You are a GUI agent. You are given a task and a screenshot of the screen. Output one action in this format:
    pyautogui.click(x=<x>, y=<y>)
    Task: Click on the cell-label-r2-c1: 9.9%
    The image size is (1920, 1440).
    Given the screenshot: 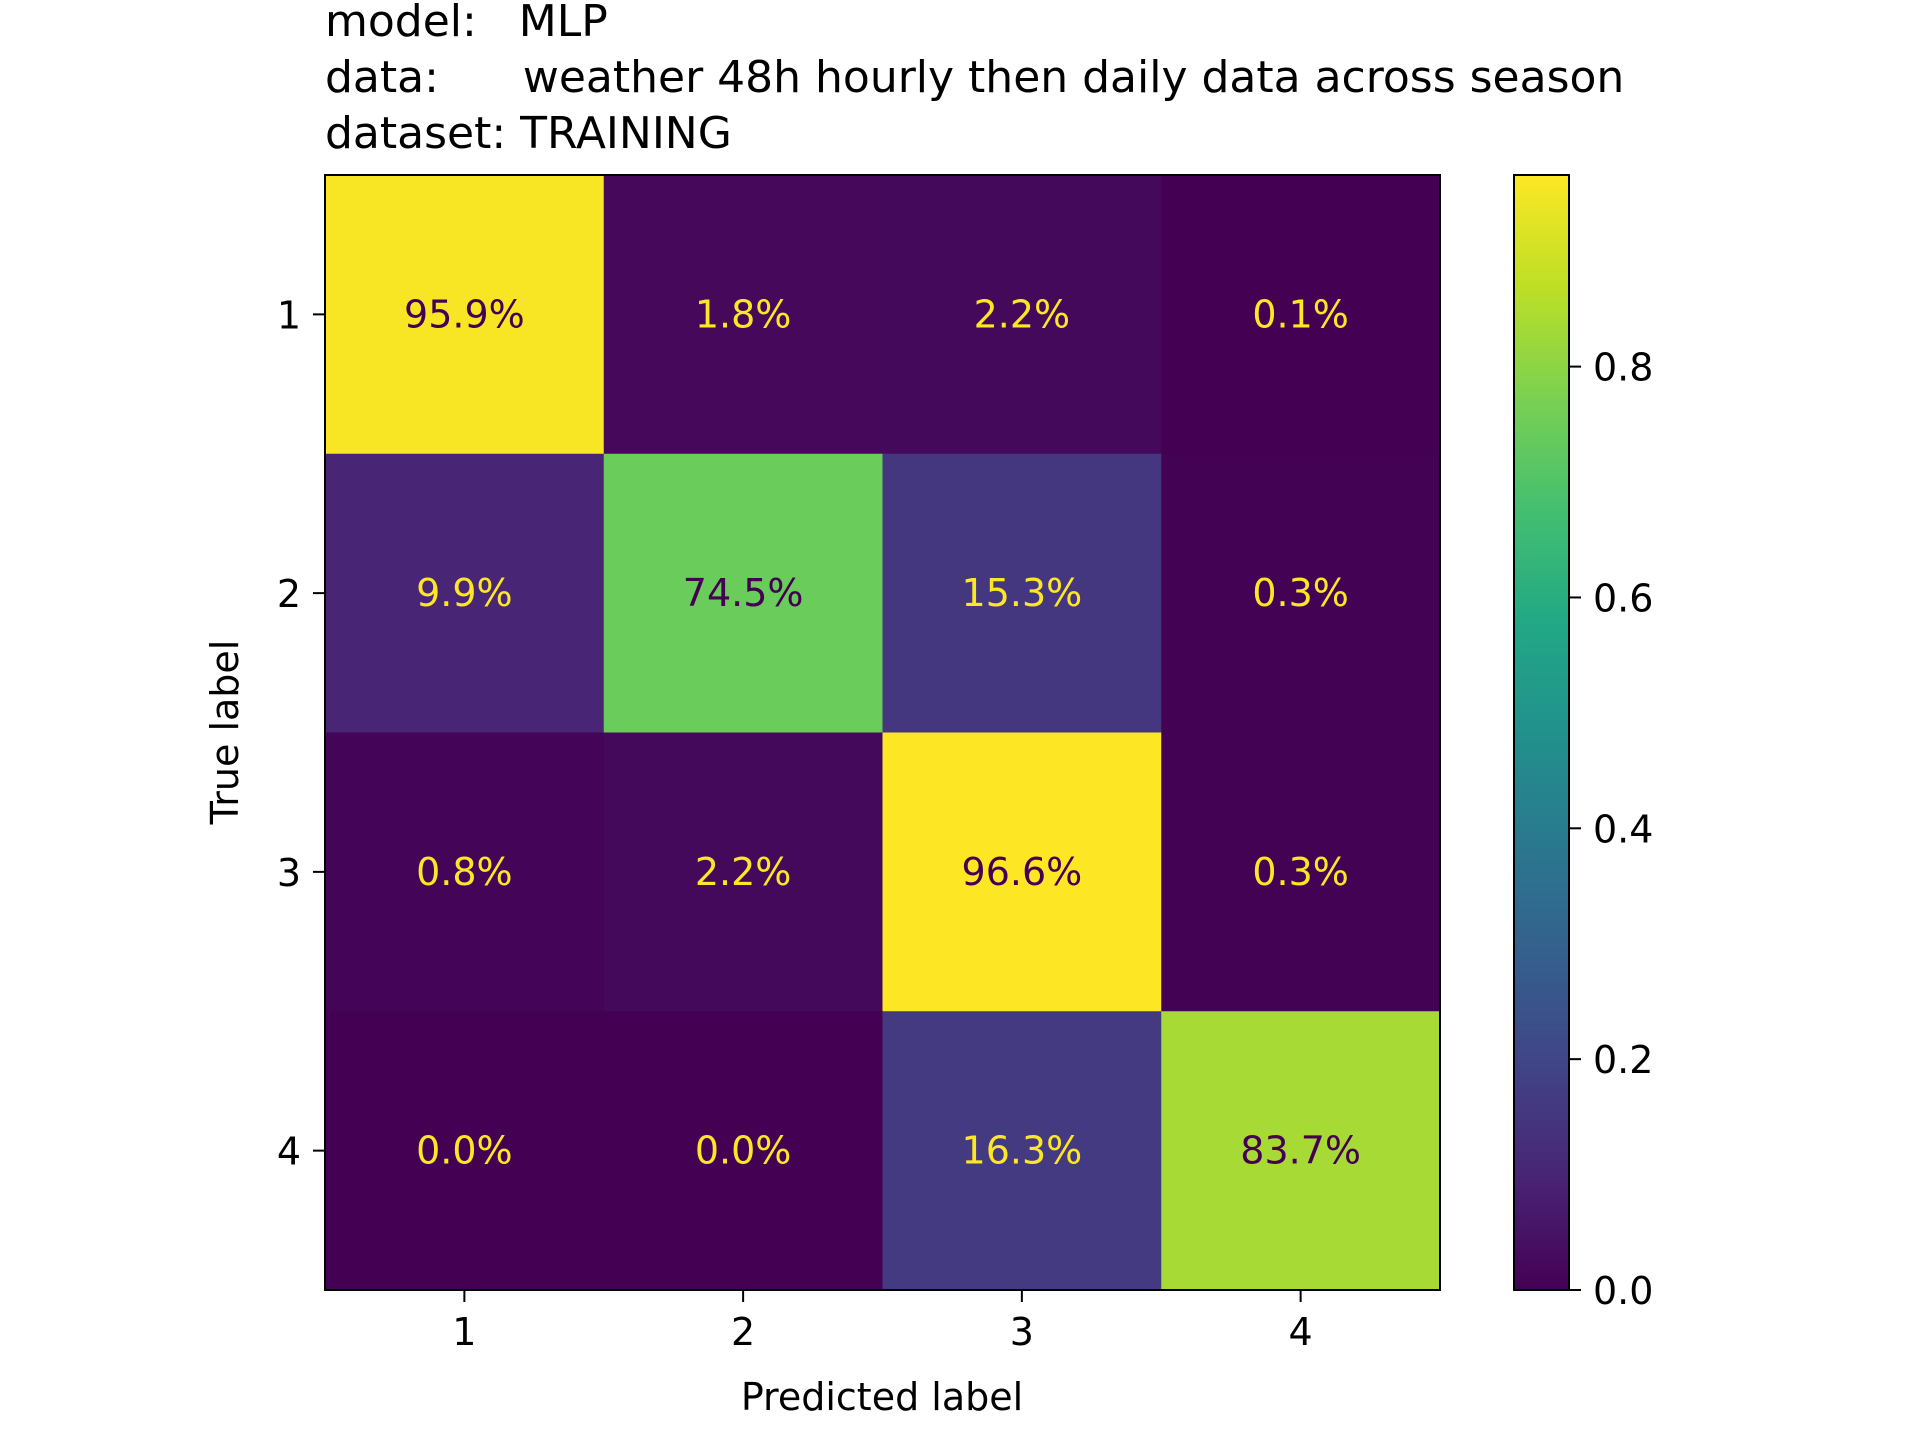 What is the action you would take?
    pyautogui.click(x=464, y=593)
    